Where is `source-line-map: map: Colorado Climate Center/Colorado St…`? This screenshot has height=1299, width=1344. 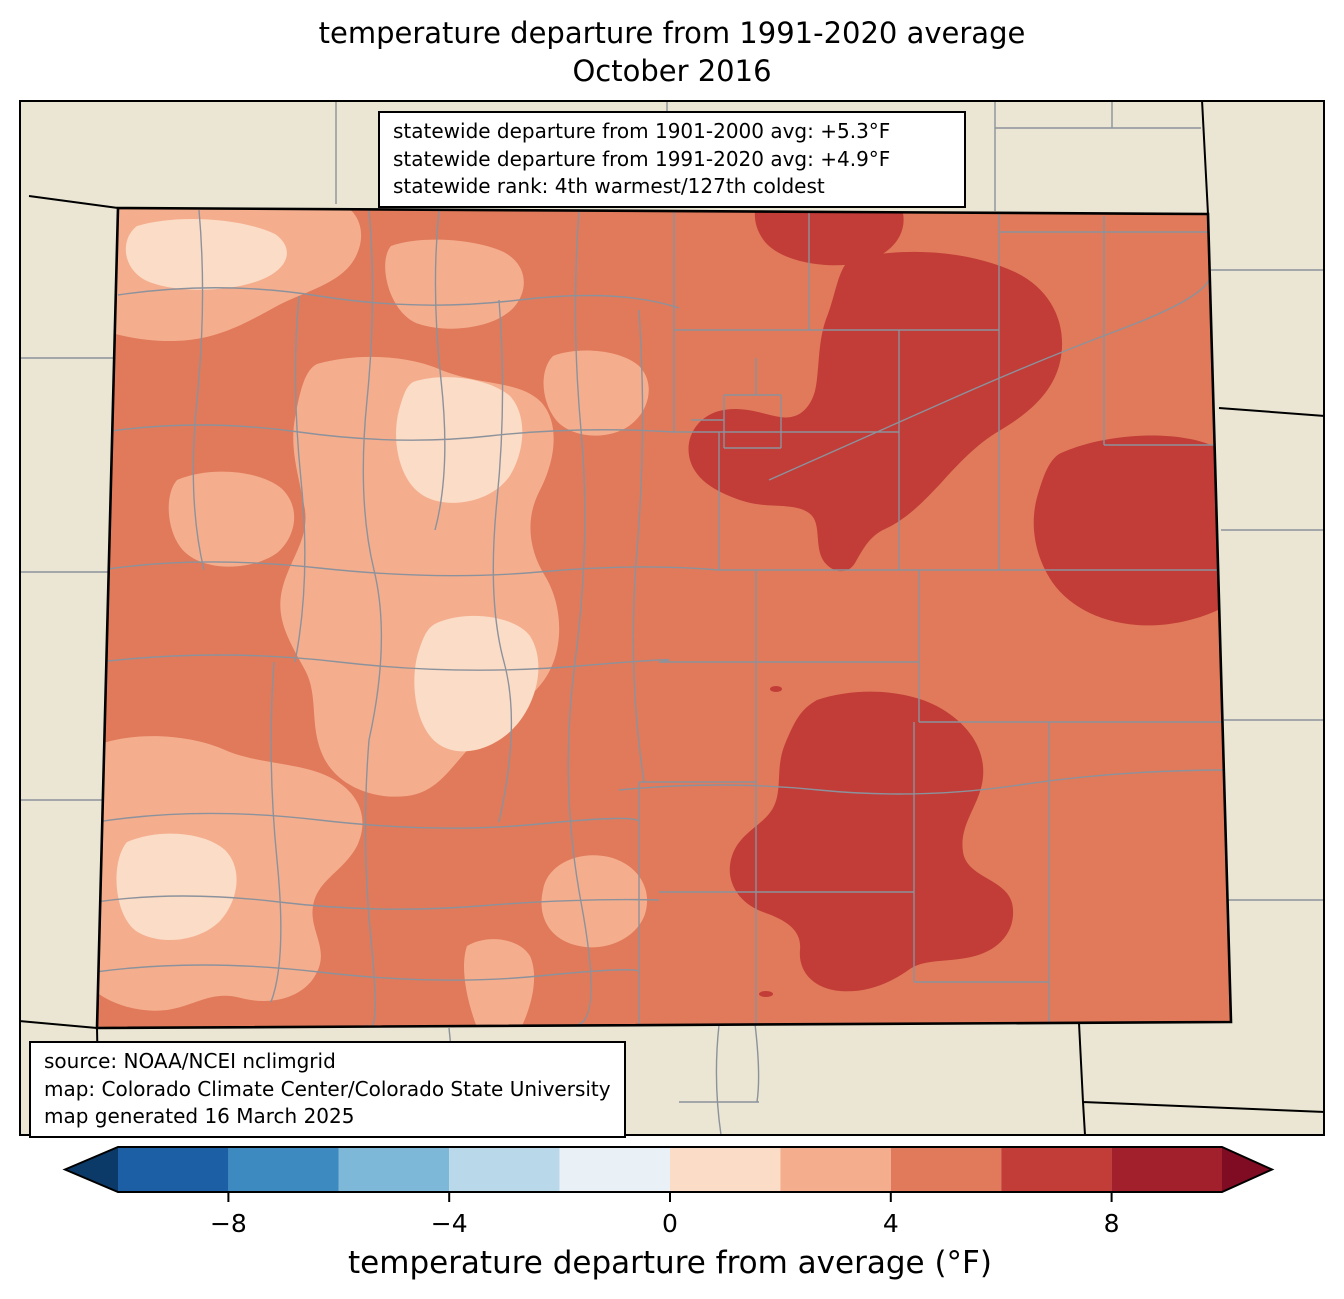
source-line-map: map: Colorado Climate Center/Colorado St… is located at coordinates (327, 1088).